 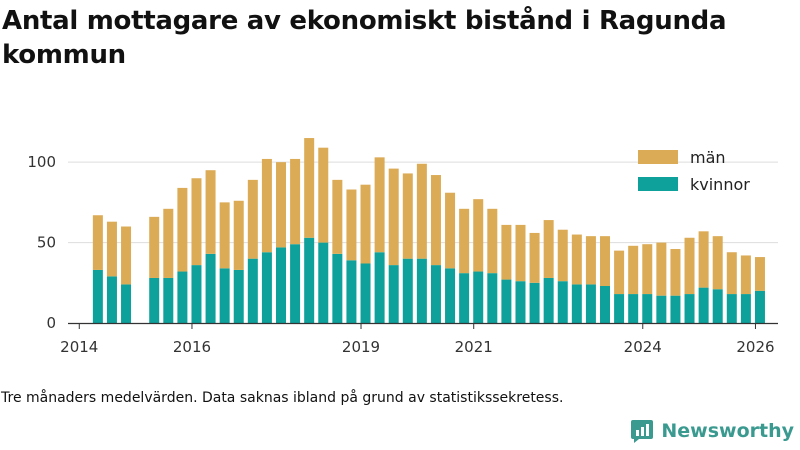 What do you see at coordinates (658, 157) in the screenshot?
I see `legend-swatch-men` at bounding box center [658, 157].